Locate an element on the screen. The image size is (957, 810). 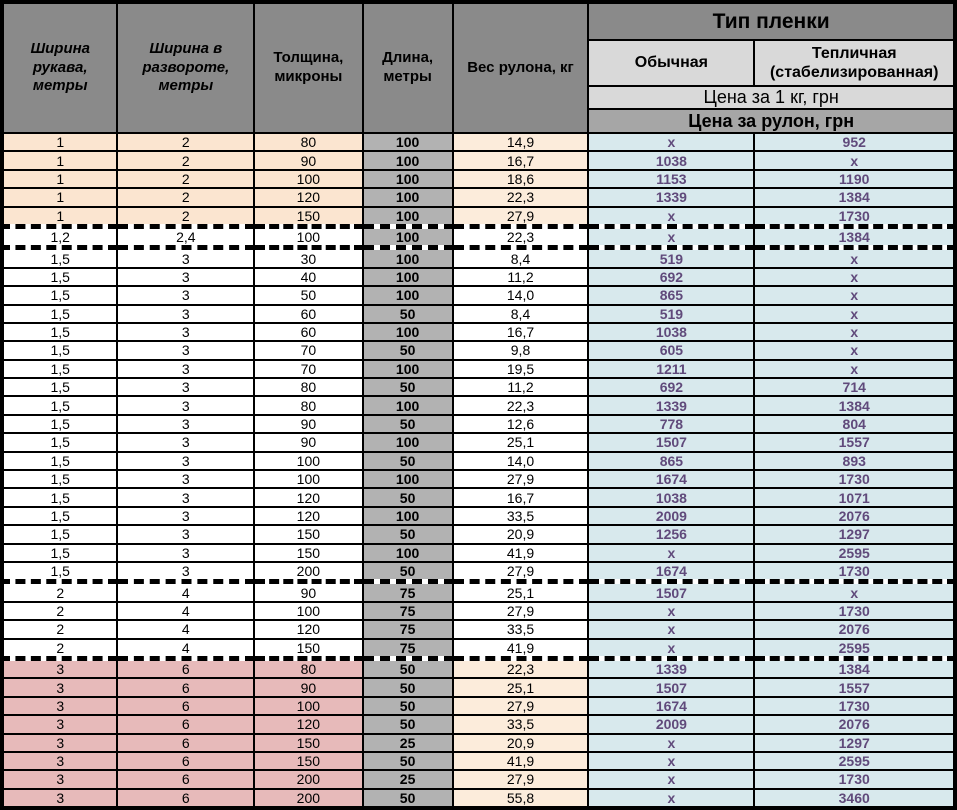
table-row: 2 4 120 75 33,5 x 2076 is located at coordinates (478, 629).